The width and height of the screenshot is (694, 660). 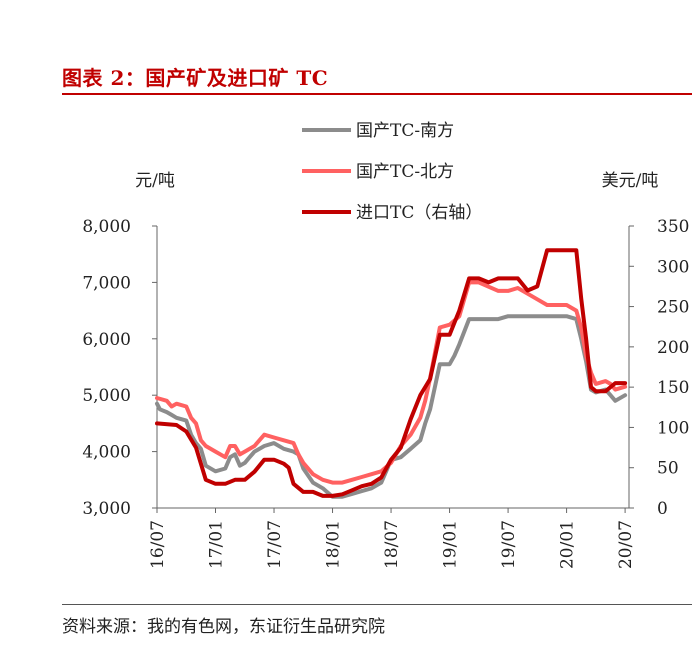 What do you see at coordinates (223, 627) in the screenshot?
I see `source-note: 资料来源：我的有色网，东证衍生品研究院` at bounding box center [223, 627].